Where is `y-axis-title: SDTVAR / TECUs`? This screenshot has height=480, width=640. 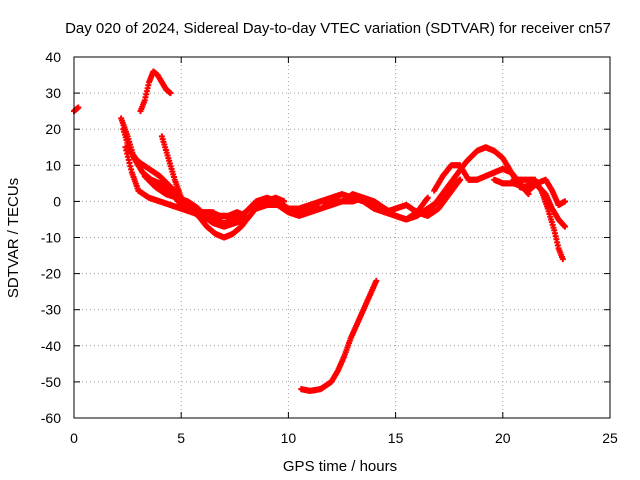 y-axis-title: SDTVAR / TECUs is located at coordinates (13, 238).